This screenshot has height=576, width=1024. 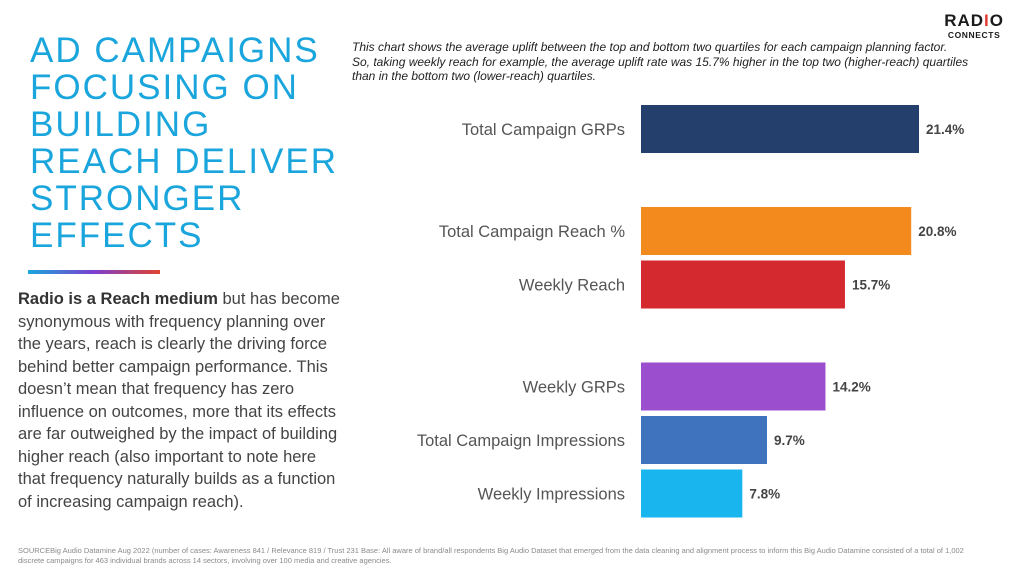 I want to click on value-label-0: 21.4%, so click(x=945, y=129).